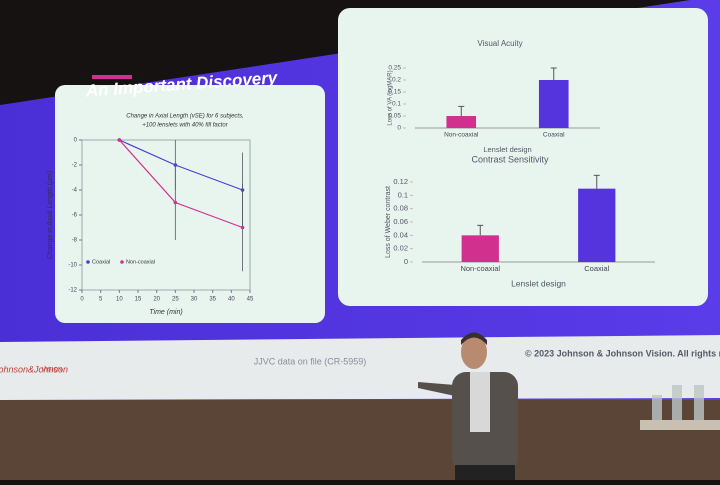  Describe the element at coordinates (400, 181) in the screenshot. I see `y-tick-label: 0.12` at that location.